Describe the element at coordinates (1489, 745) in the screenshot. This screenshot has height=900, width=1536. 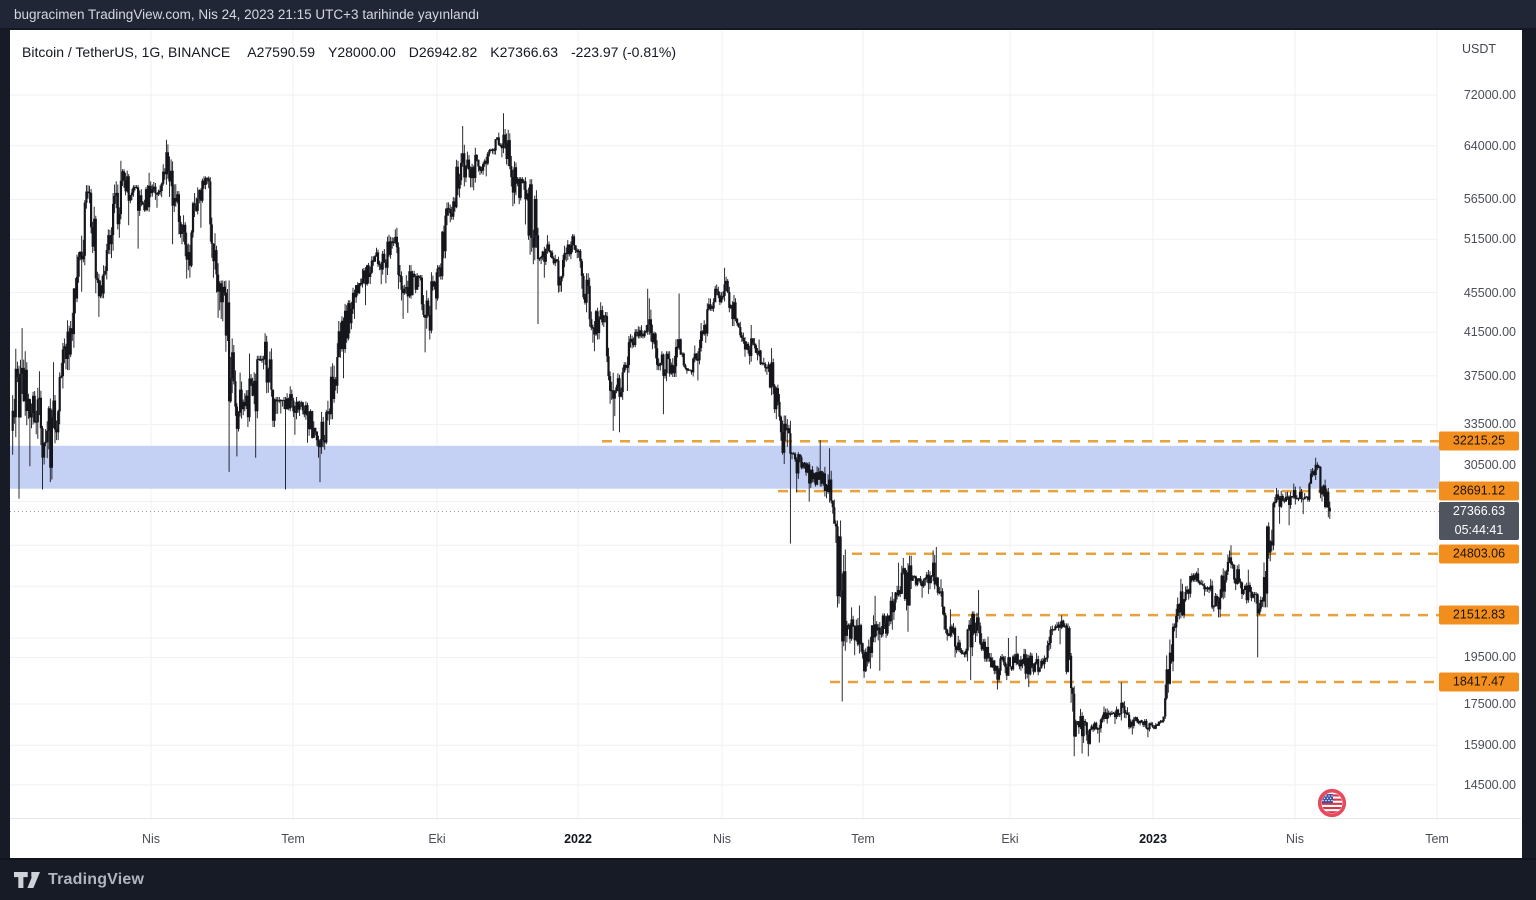
I see `price-tick-label: 15900.00` at that location.